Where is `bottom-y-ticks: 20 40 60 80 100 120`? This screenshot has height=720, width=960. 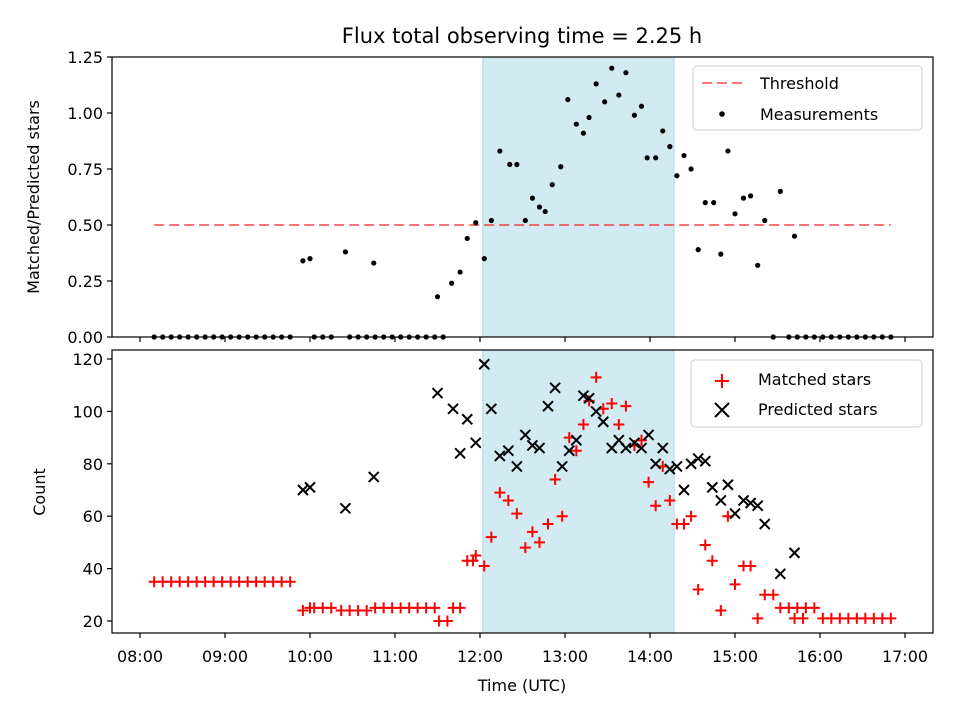 bottom-y-ticks: 20 40 60 80 100 120 is located at coordinates (92, 490).